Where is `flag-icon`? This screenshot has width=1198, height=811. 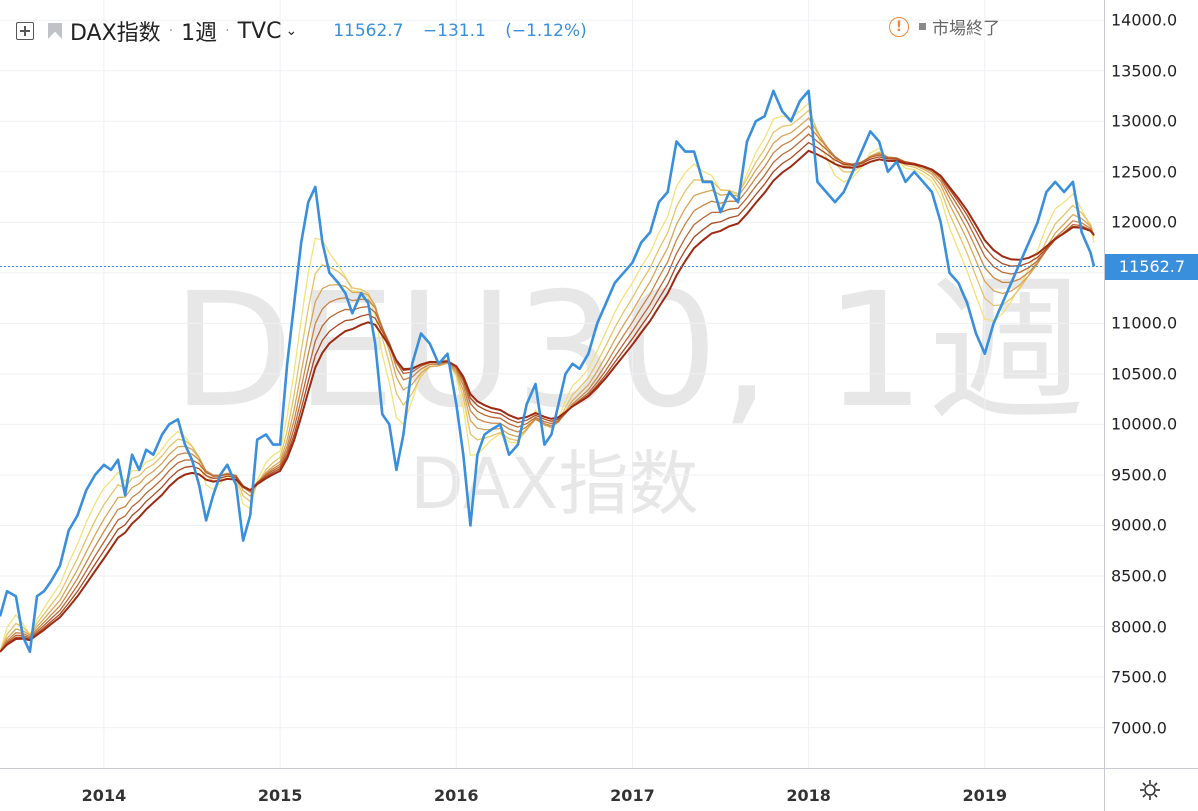 flag-icon is located at coordinates (55, 31).